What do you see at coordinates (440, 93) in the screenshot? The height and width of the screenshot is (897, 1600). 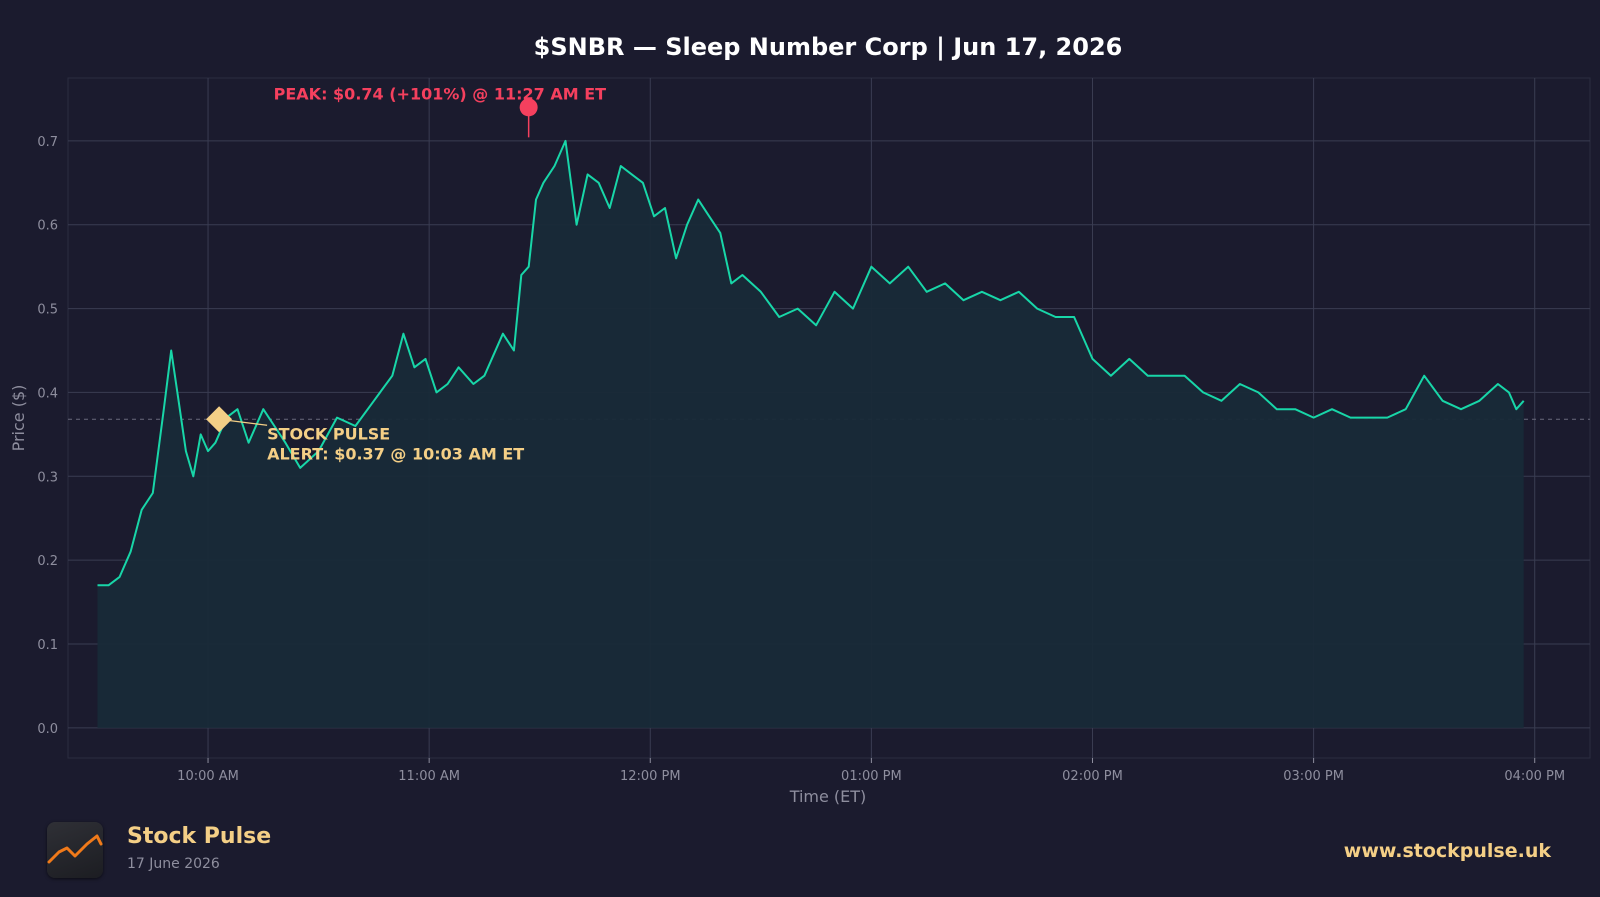 I see `peak-label: PEAK: $0.74 (+101%) @ 11:27 AM ET` at bounding box center [440, 93].